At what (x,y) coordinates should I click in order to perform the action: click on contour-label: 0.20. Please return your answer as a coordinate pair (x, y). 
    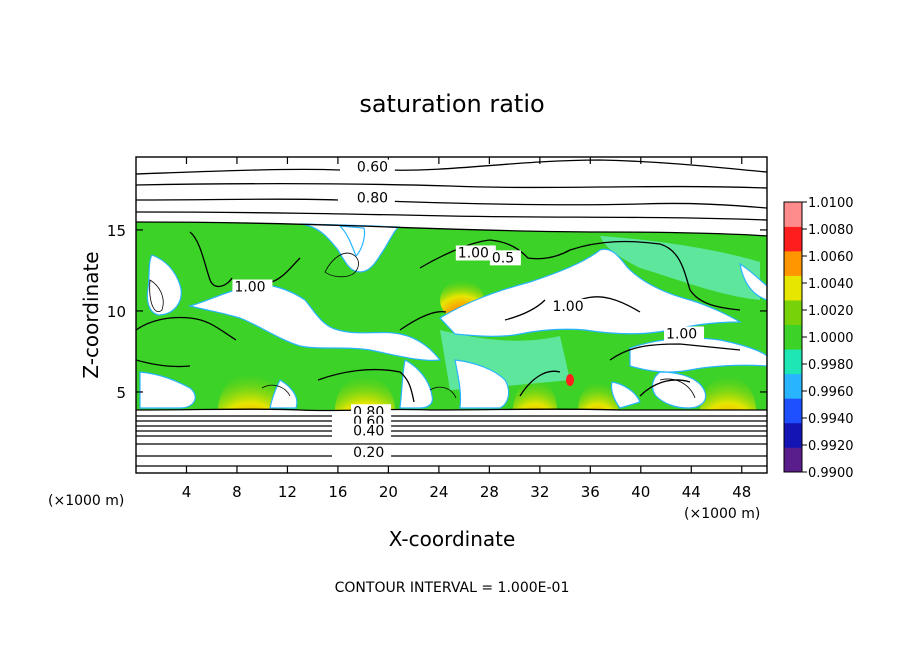
    Looking at the image, I should click on (368, 453).